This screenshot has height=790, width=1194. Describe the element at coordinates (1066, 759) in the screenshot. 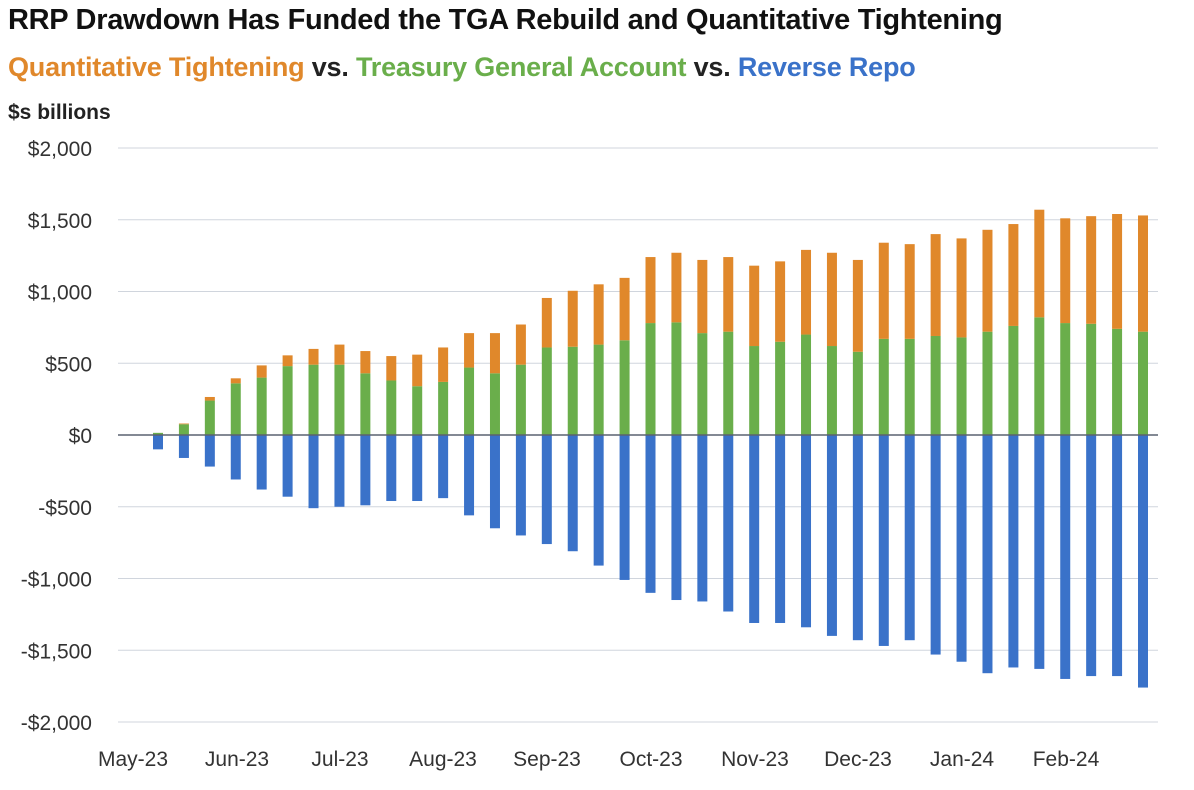

I see `x-tick-label: Feb-24` at that location.